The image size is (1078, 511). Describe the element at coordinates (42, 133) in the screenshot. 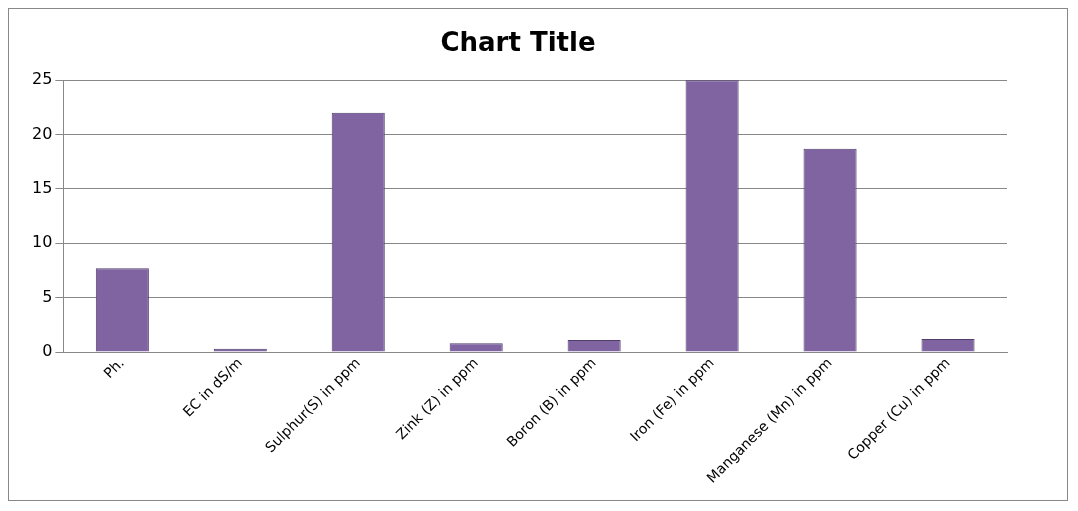

I see `y-tick-label: 20` at that location.